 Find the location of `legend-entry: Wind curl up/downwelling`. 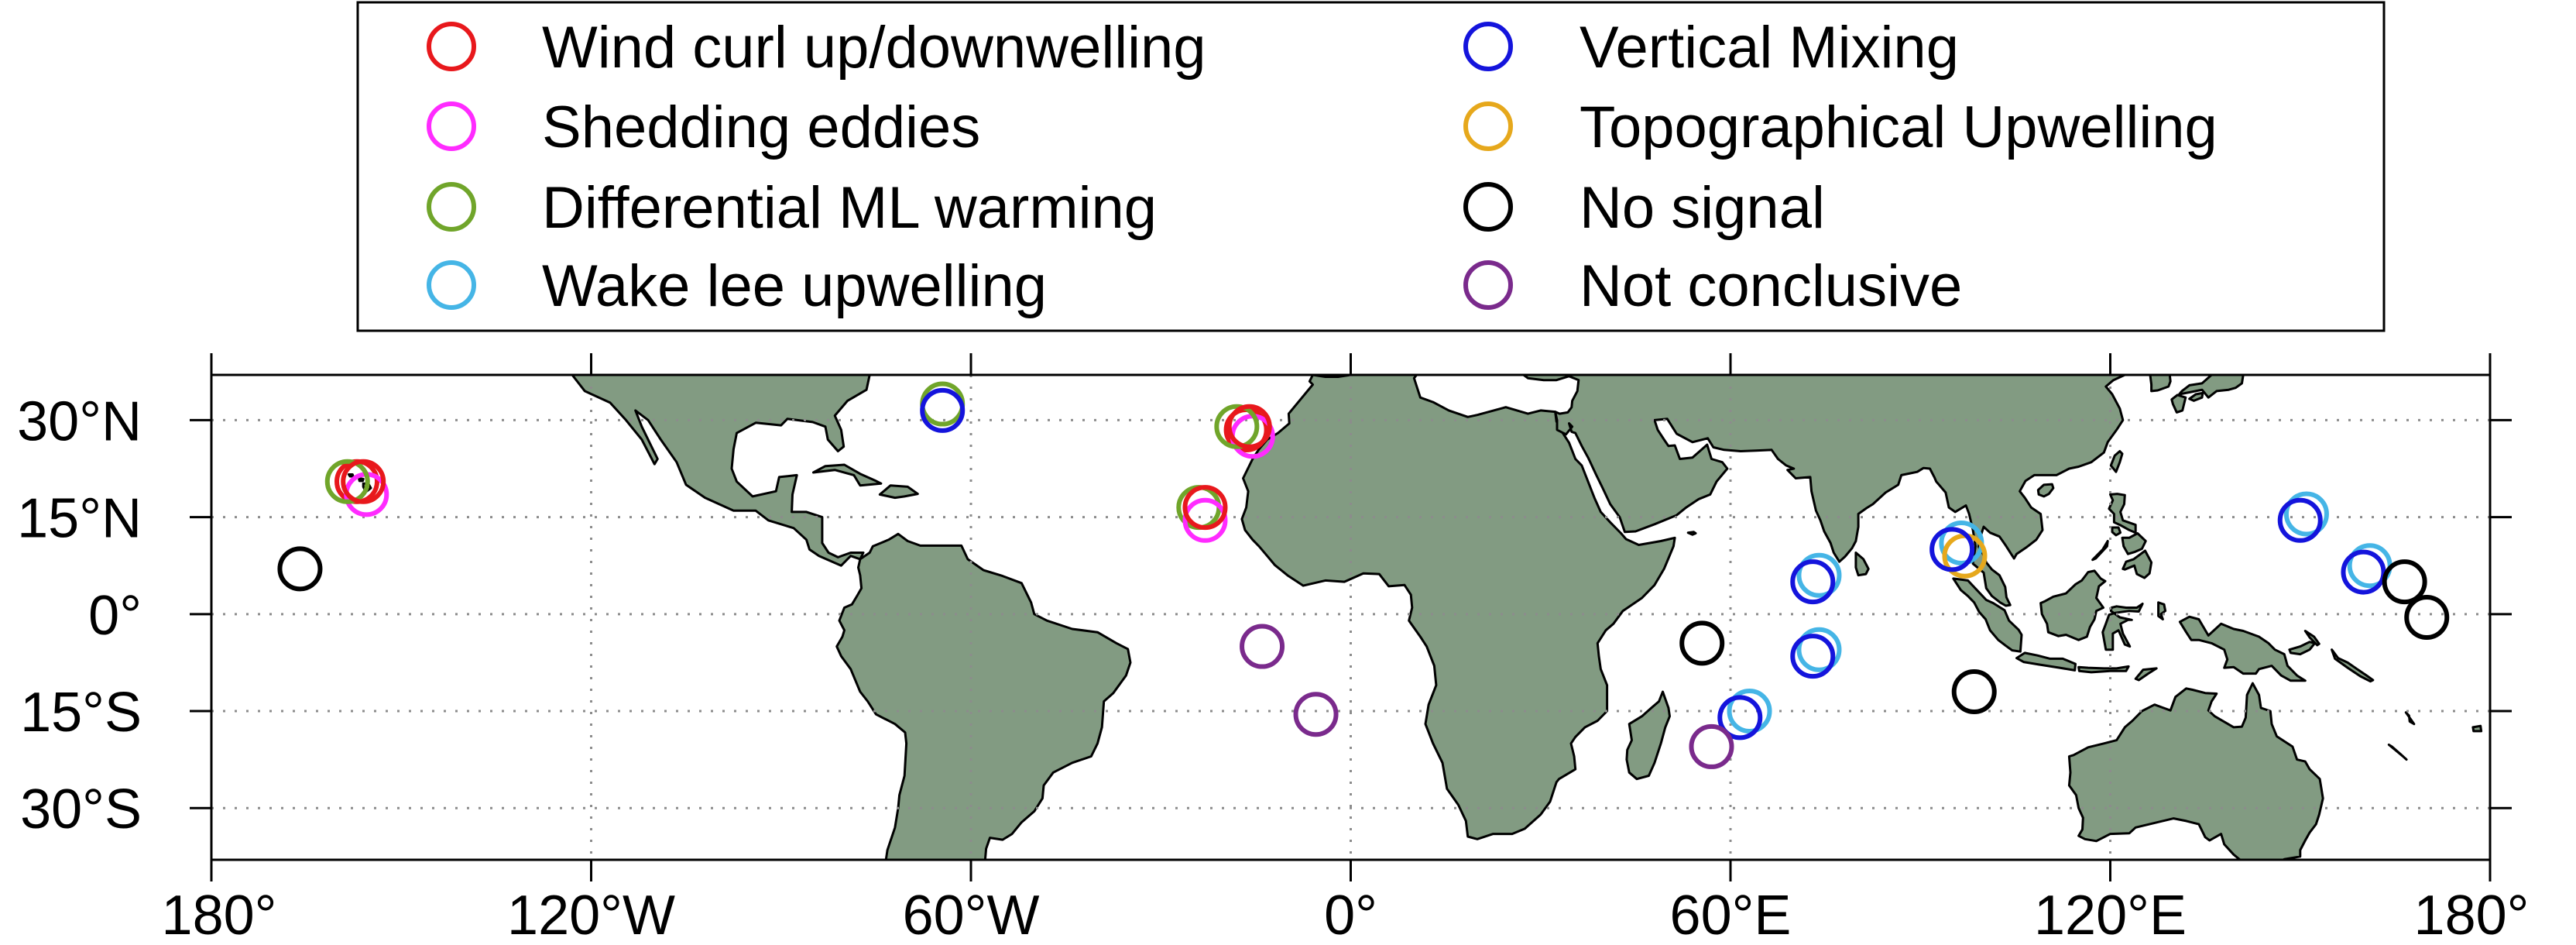

legend-entry: Wind curl up/downwelling is located at coordinates (816, 48).